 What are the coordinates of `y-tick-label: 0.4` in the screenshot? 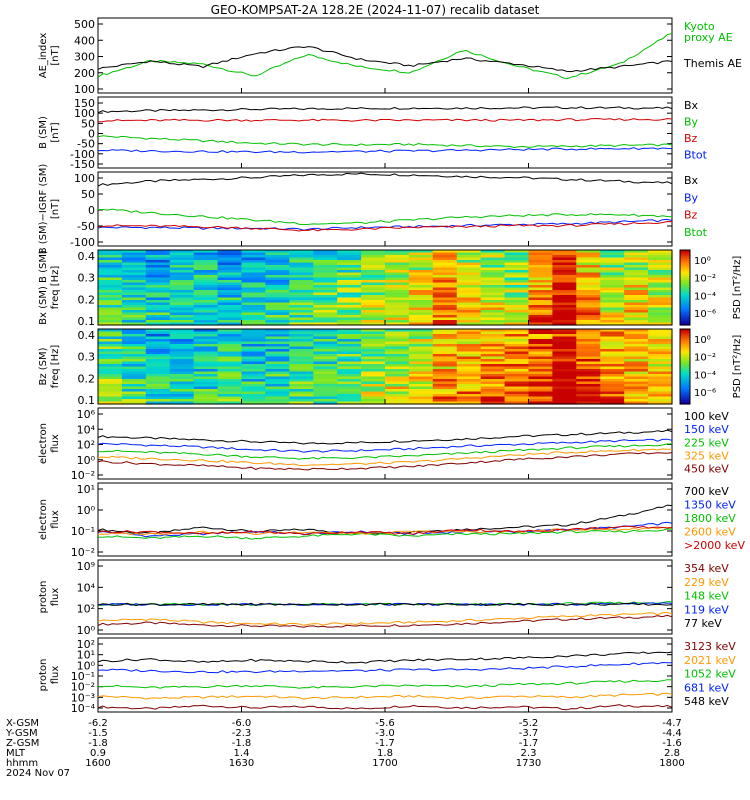 It's located at (87, 256).